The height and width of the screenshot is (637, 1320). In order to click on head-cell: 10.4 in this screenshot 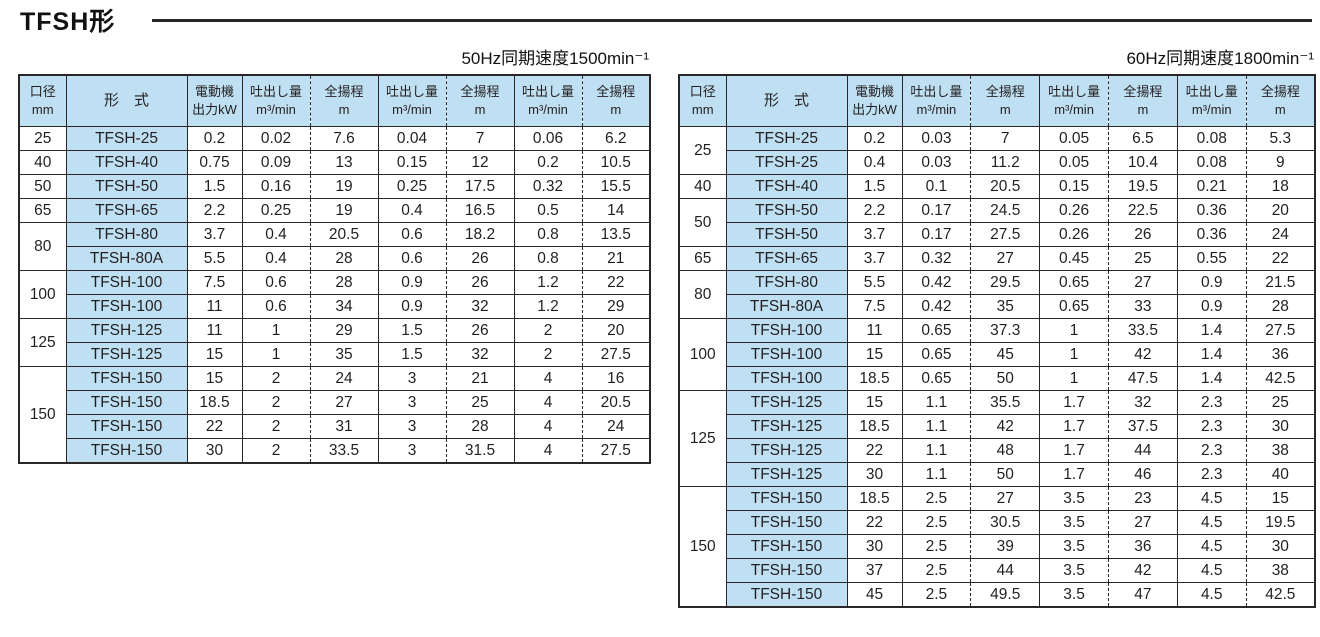, I will do `click(1142, 162)`.